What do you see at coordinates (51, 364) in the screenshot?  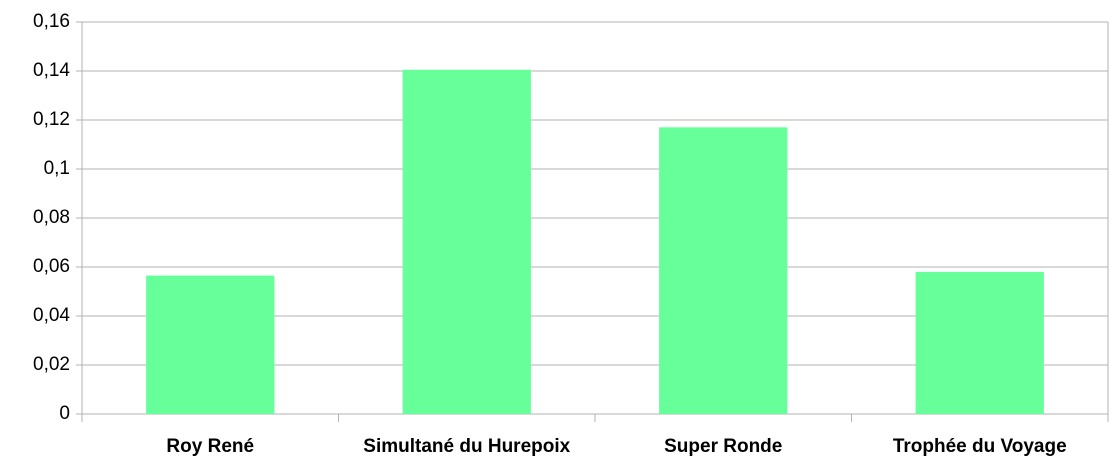 I see `y-tick-label: 0,02` at bounding box center [51, 364].